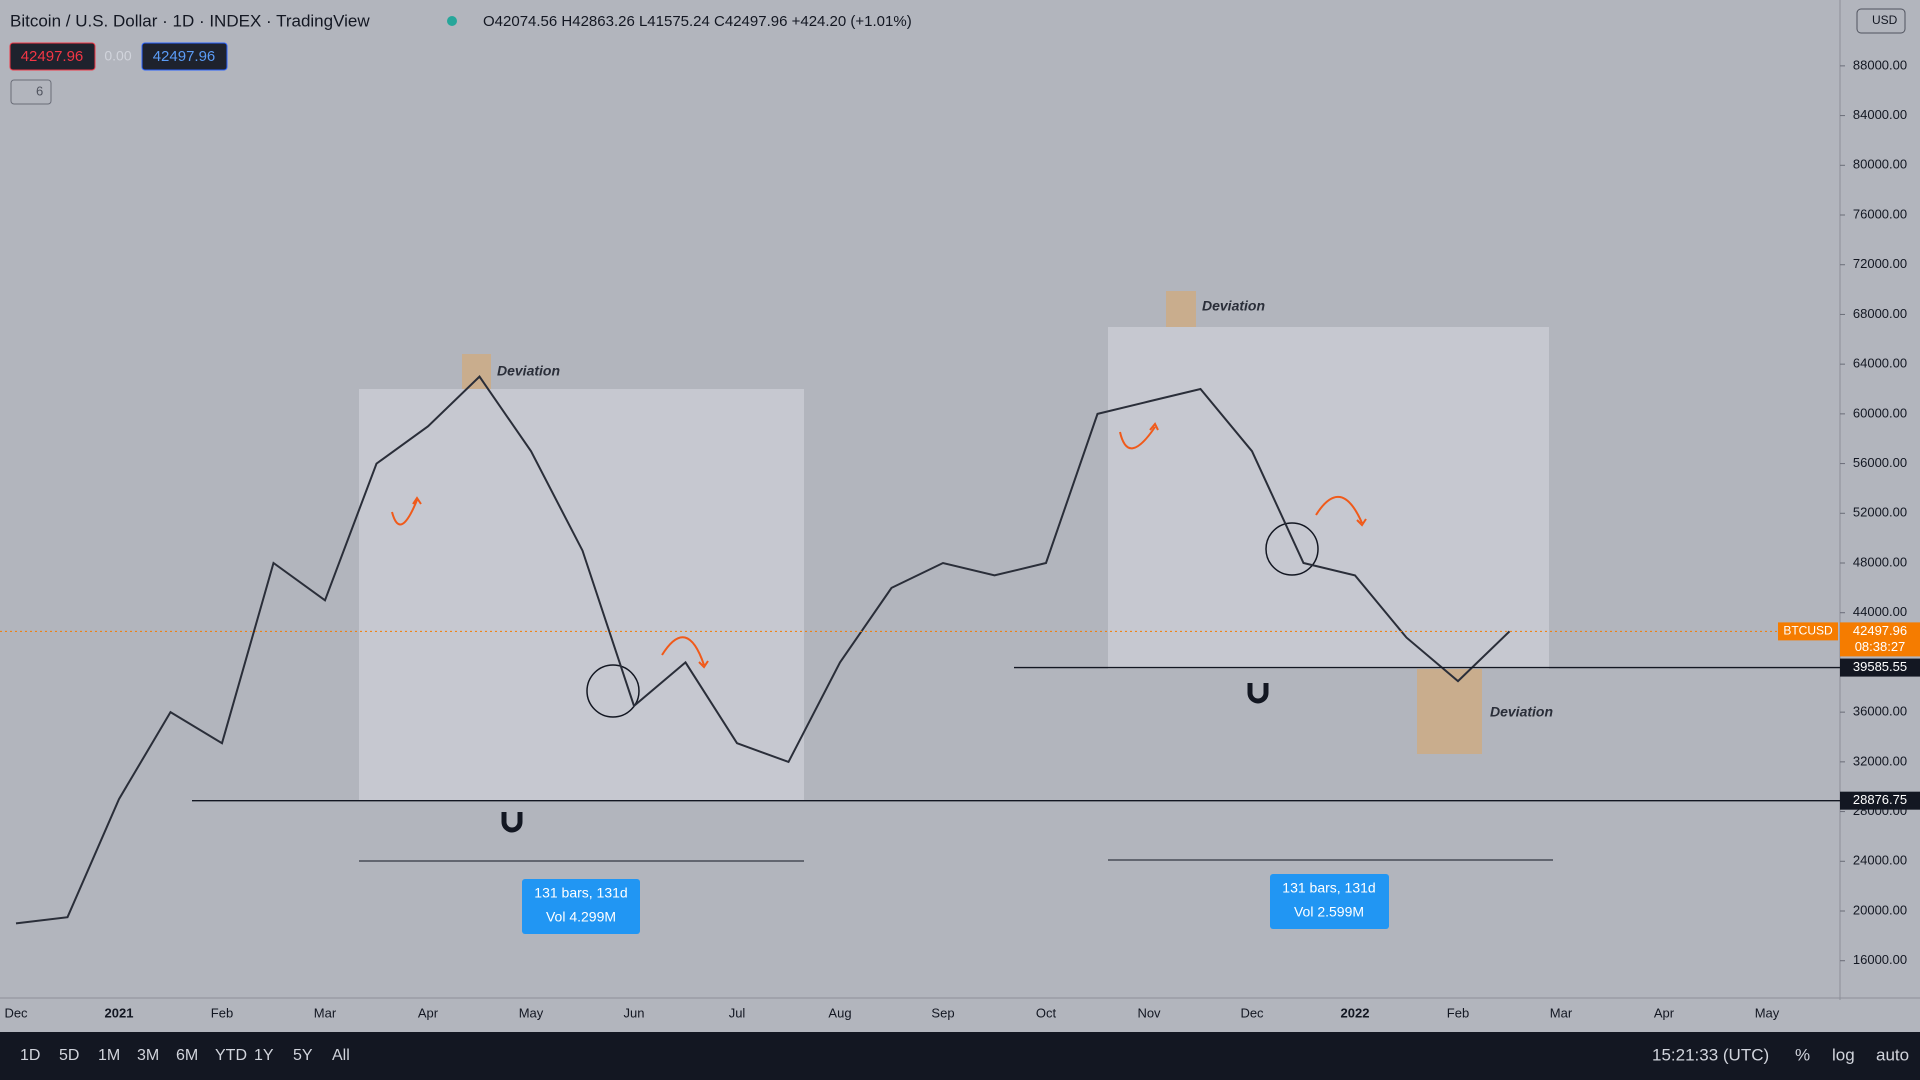 The width and height of the screenshot is (1920, 1080). What do you see at coordinates (1880, 263) in the screenshot?
I see `y-tick-label: 72000.00` at bounding box center [1880, 263].